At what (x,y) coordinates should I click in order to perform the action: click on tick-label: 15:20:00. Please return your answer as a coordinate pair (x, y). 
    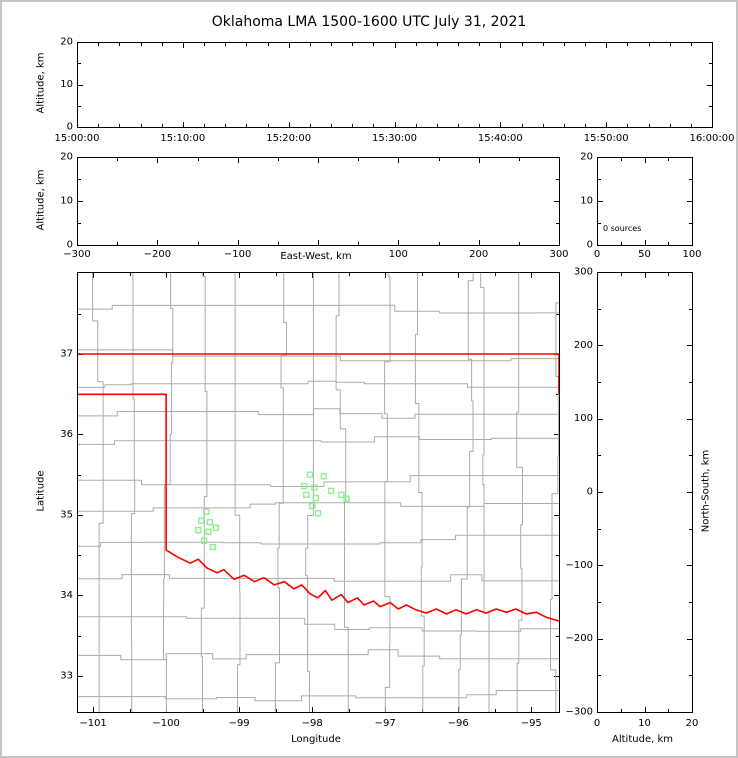
    Looking at the image, I should click on (288, 138).